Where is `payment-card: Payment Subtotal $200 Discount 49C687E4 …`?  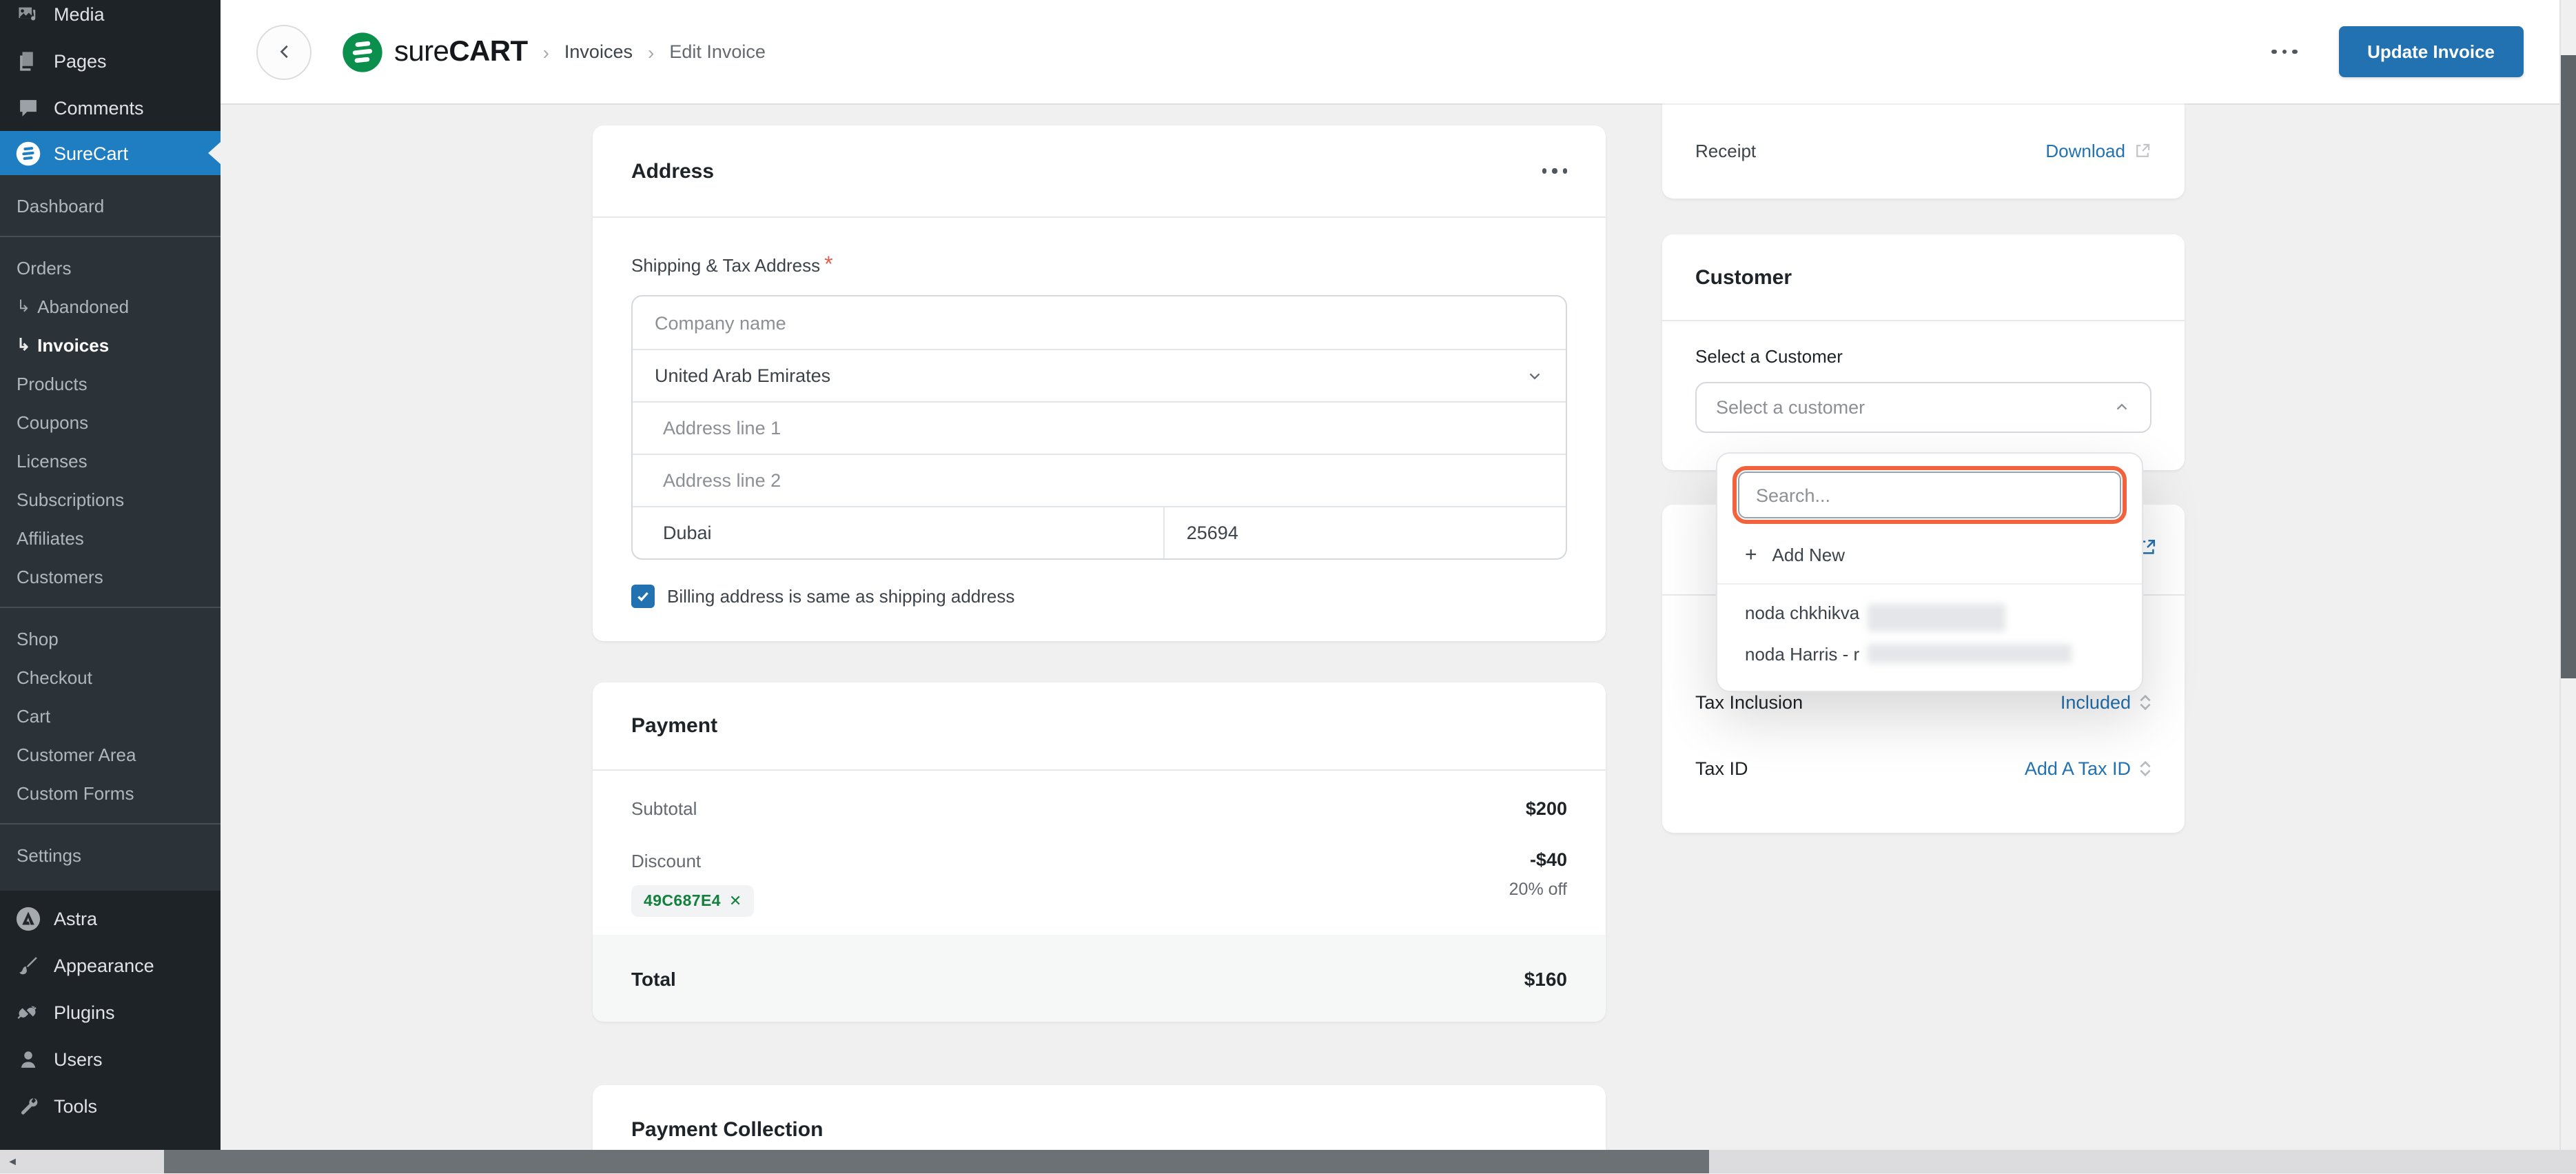 payment-card: Payment Subtotal $200 Discount 49C687E4 … is located at coordinates (1099, 852).